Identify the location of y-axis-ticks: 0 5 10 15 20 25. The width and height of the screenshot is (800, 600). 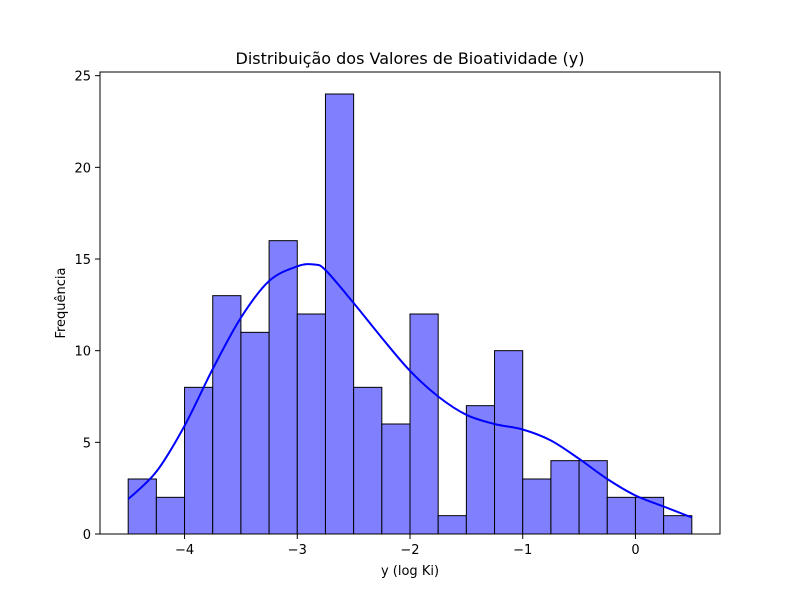
(87, 306).